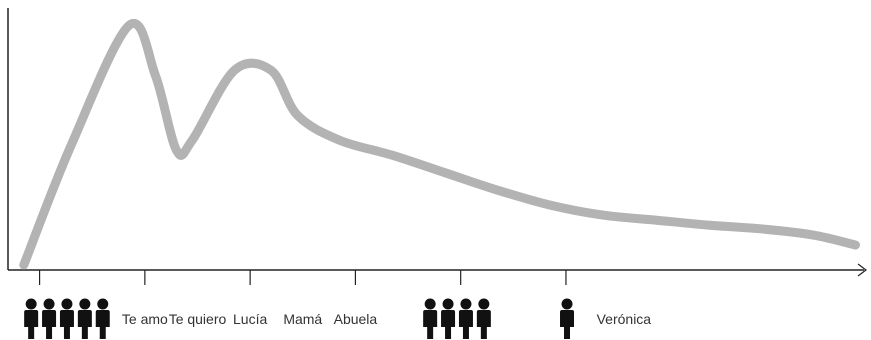 The image size is (871, 340). Describe the element at coordinates (145, 319) in the screenshot. I see `x-label: Te amo` at that location.